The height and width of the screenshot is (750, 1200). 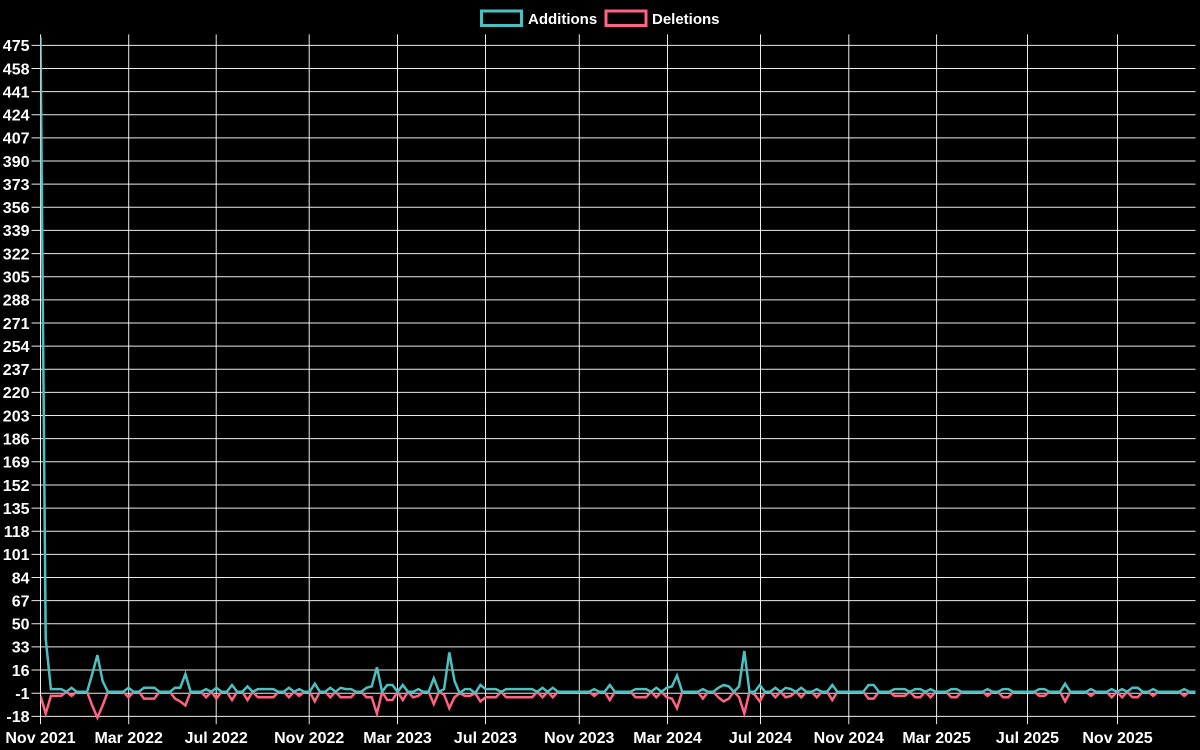 What do you see at coordinates (760, 738) in the screenshot?
I see `svg-text: Jul 2024` at bounding box center [760, 738].